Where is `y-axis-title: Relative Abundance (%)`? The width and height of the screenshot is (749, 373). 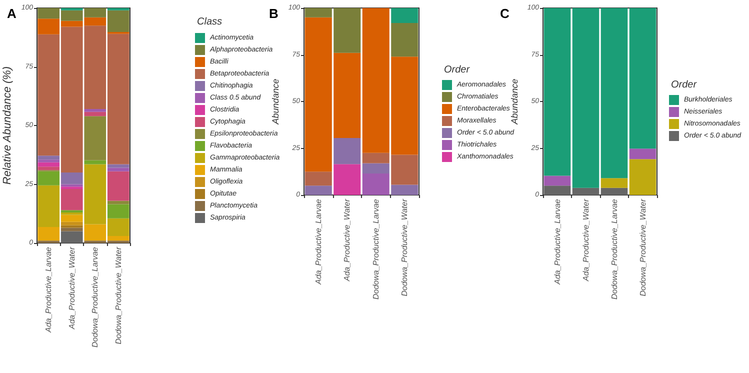 y-axis-title: Relative Abundance (%) is located at coordinates (8, 125).